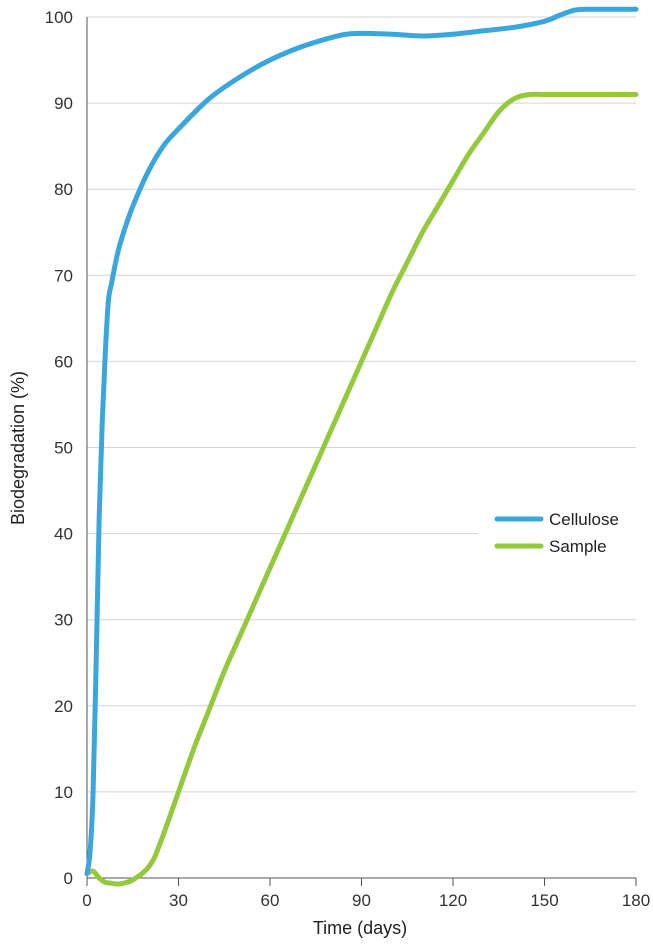 Image resolution: width=653 pixels, height=945 pixels. What do you see at coordinates (18, 448) in the screenshot?
I see `y-axis-title: Biodegradation (%)` at bounding box center [18, 448].